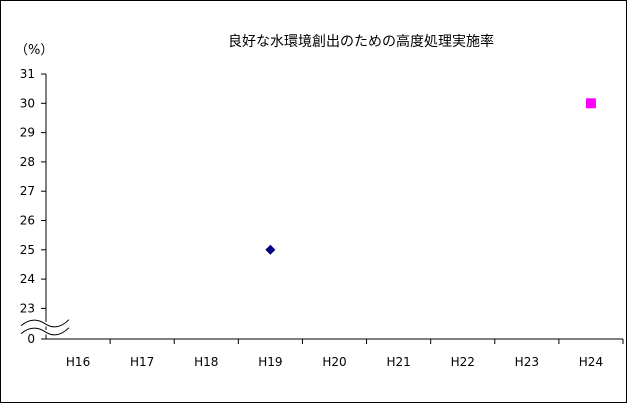 Image resolution: width=628 pixels, height=404 pixels. Describe the element at coordinates (27, 308) in the screenshot. I see `y-tick-label: 23` at that location.